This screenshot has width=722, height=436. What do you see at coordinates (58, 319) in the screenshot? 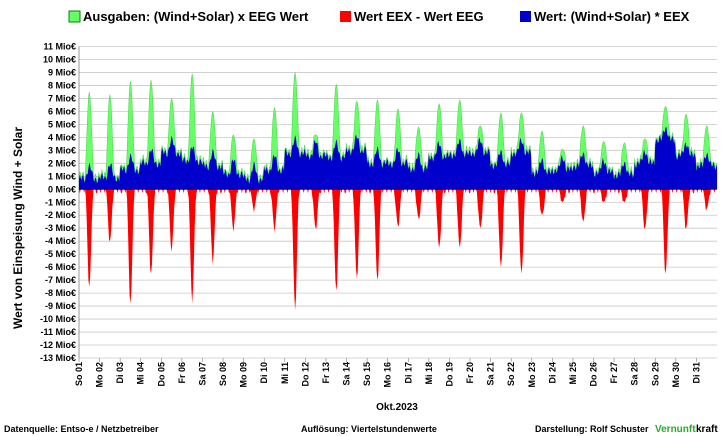
I see `y-tick-label: -10 Mio€` at bounding box center [58, 319].